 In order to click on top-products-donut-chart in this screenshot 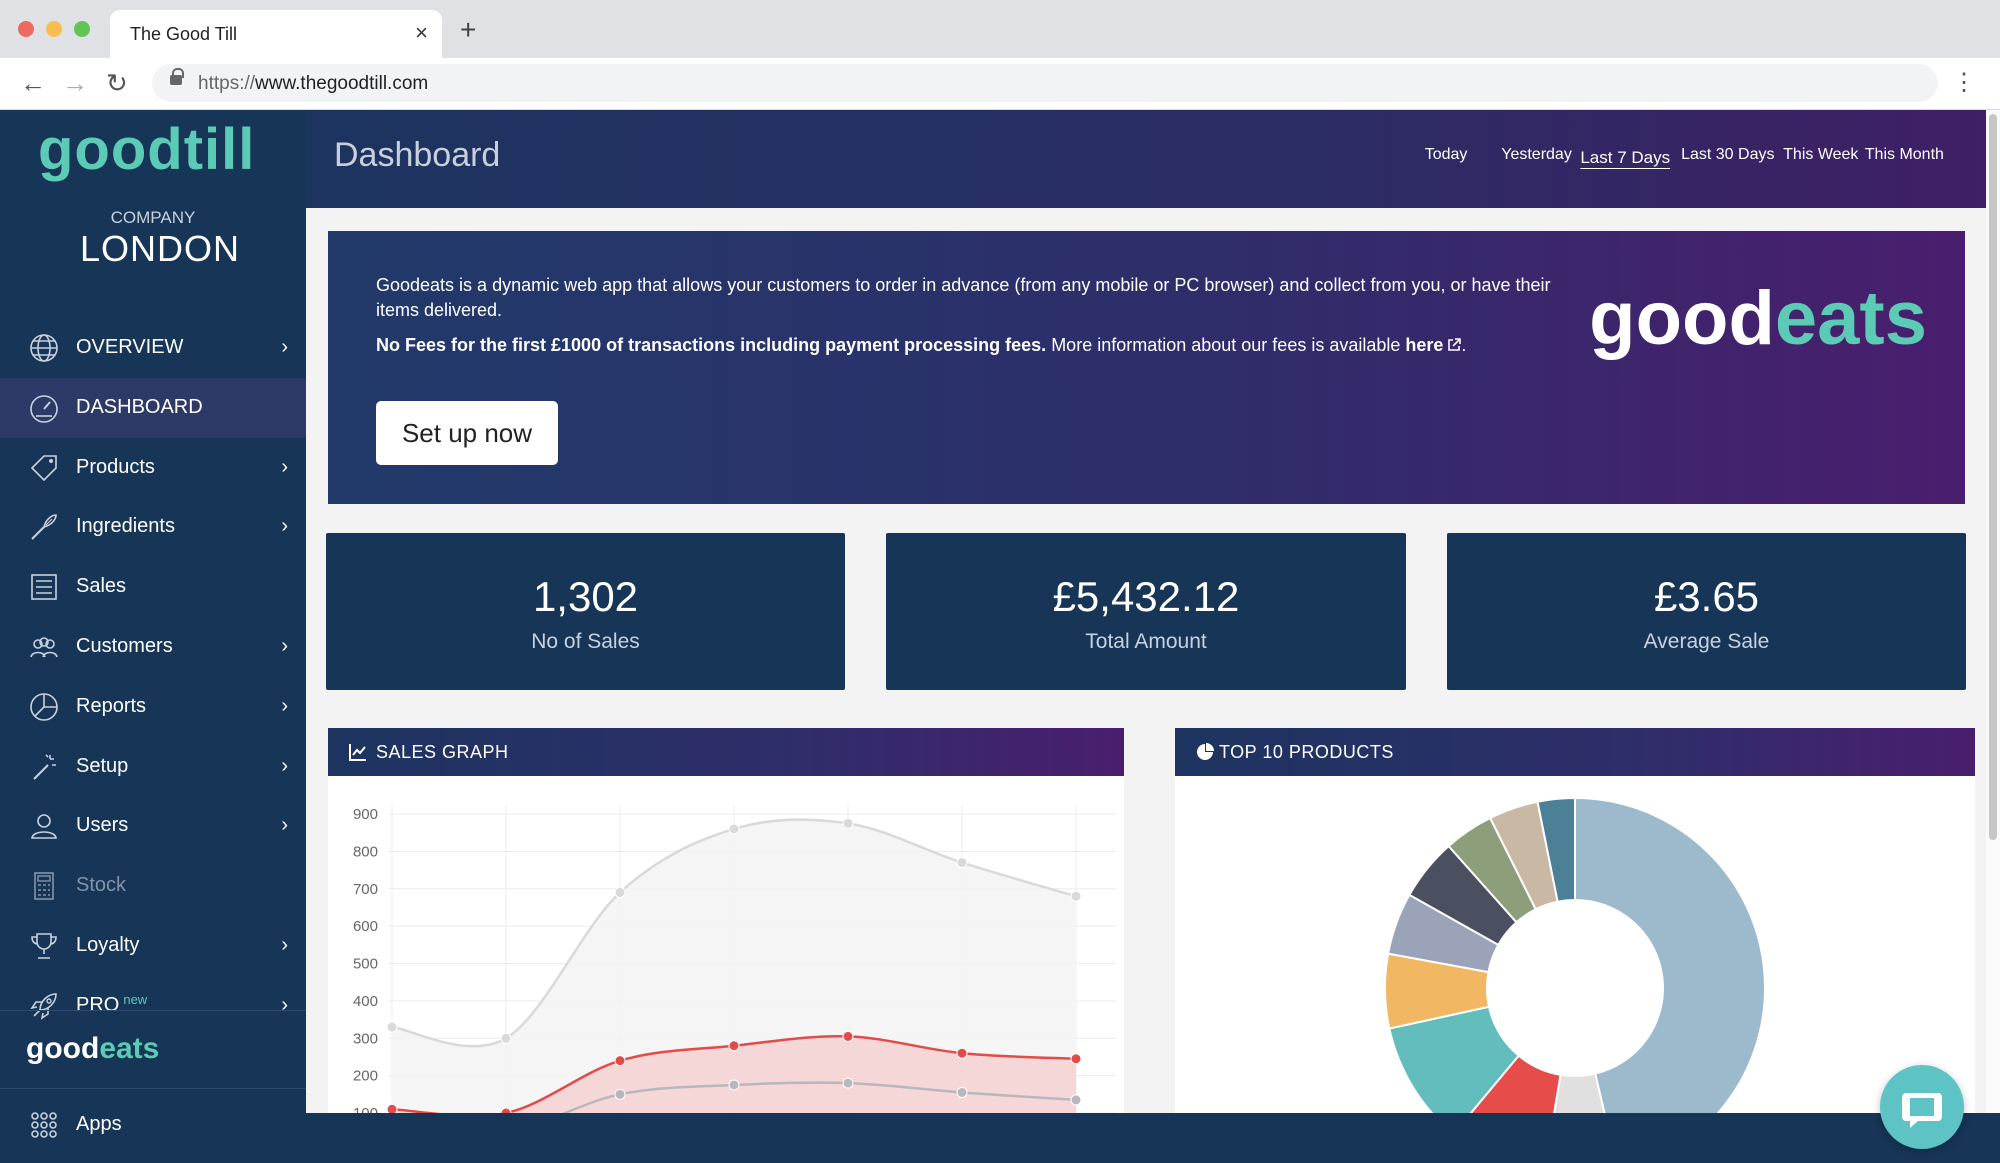, I will do `click(1575, 979)`.